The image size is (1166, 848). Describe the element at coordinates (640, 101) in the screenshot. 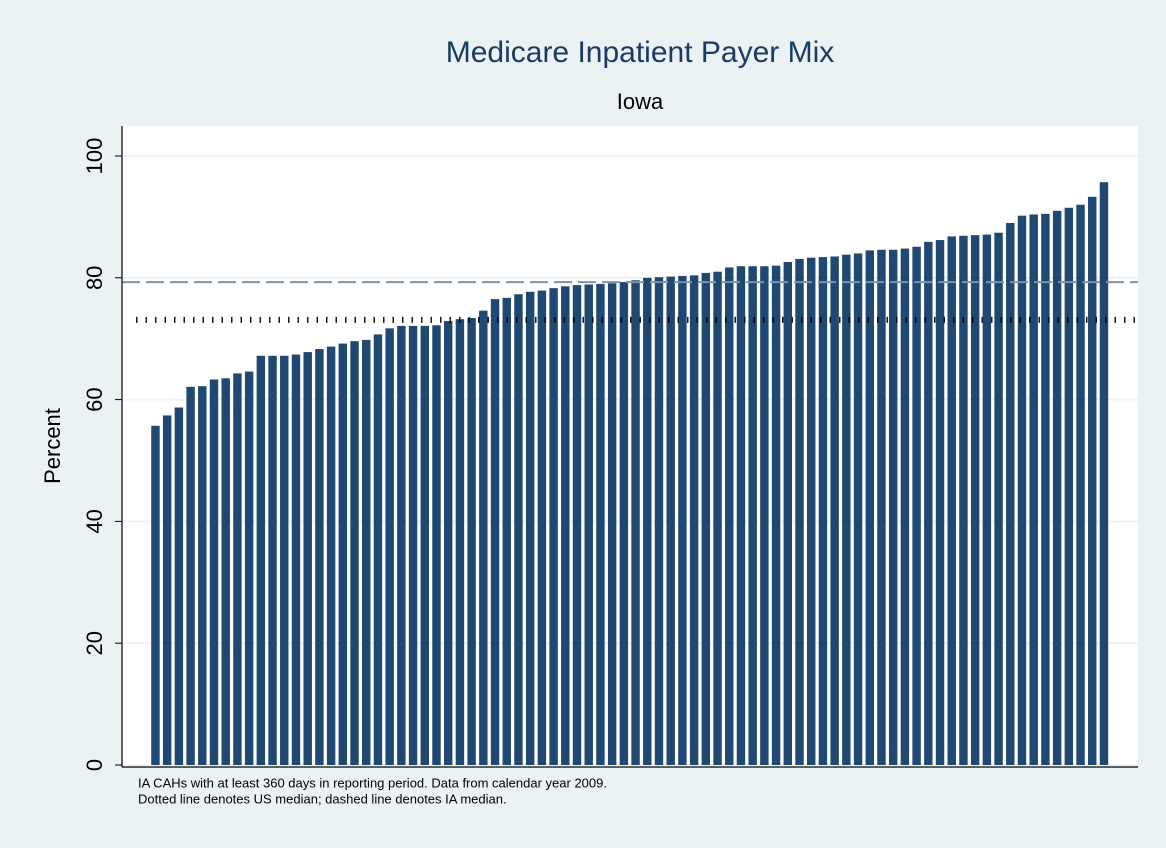

I see `chart-subtitle: Iowa` at that location.